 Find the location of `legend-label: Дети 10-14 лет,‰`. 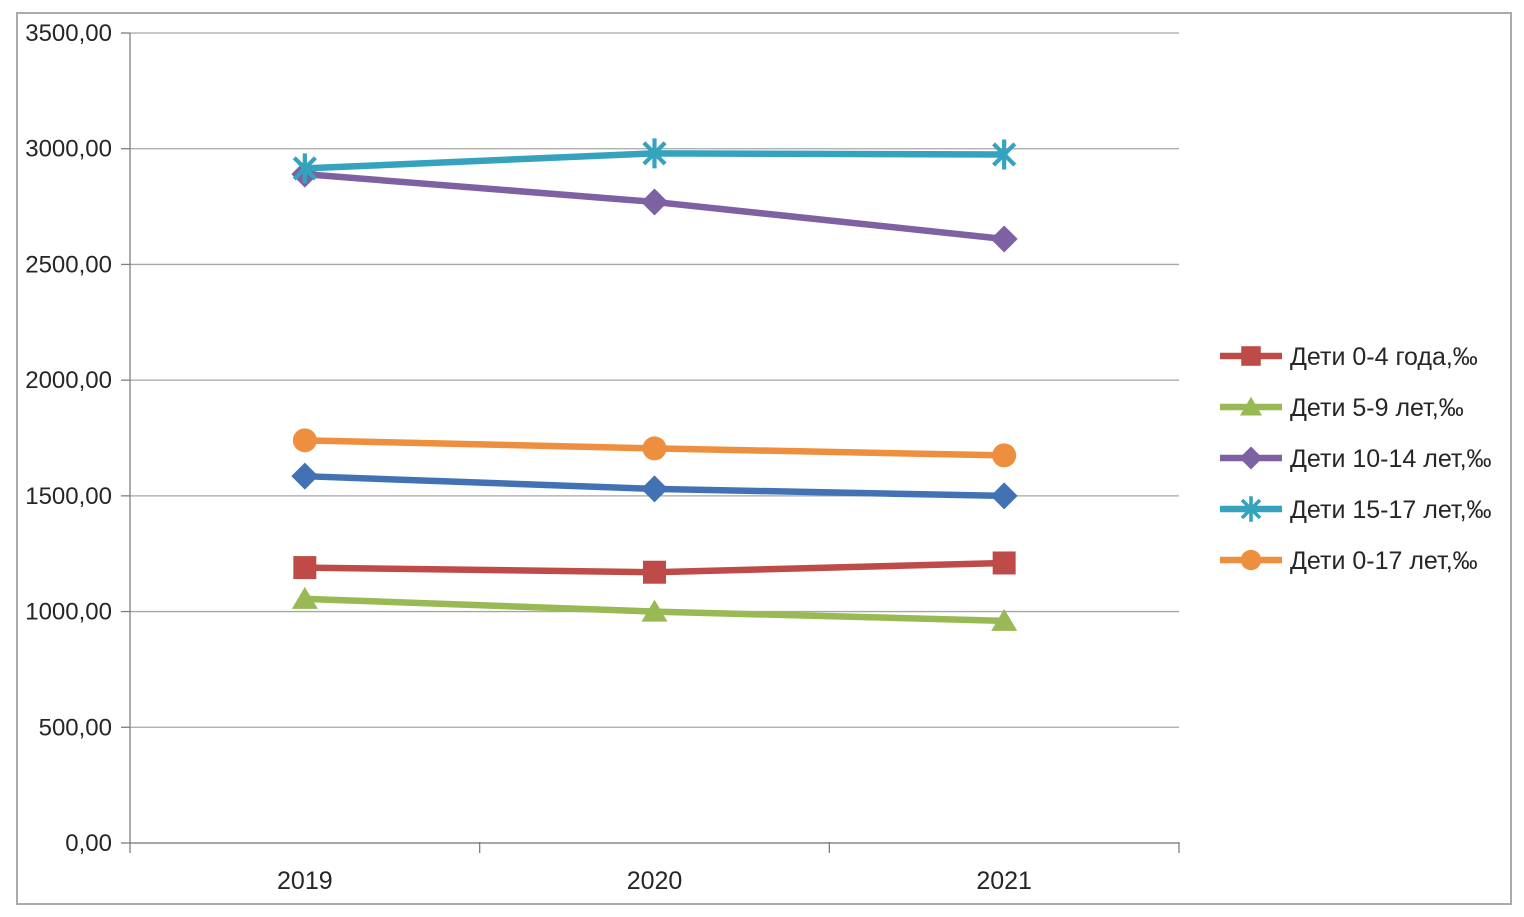

legend-label: Дети 10-14 лет,‰ is located at coordinates (1391, 459).